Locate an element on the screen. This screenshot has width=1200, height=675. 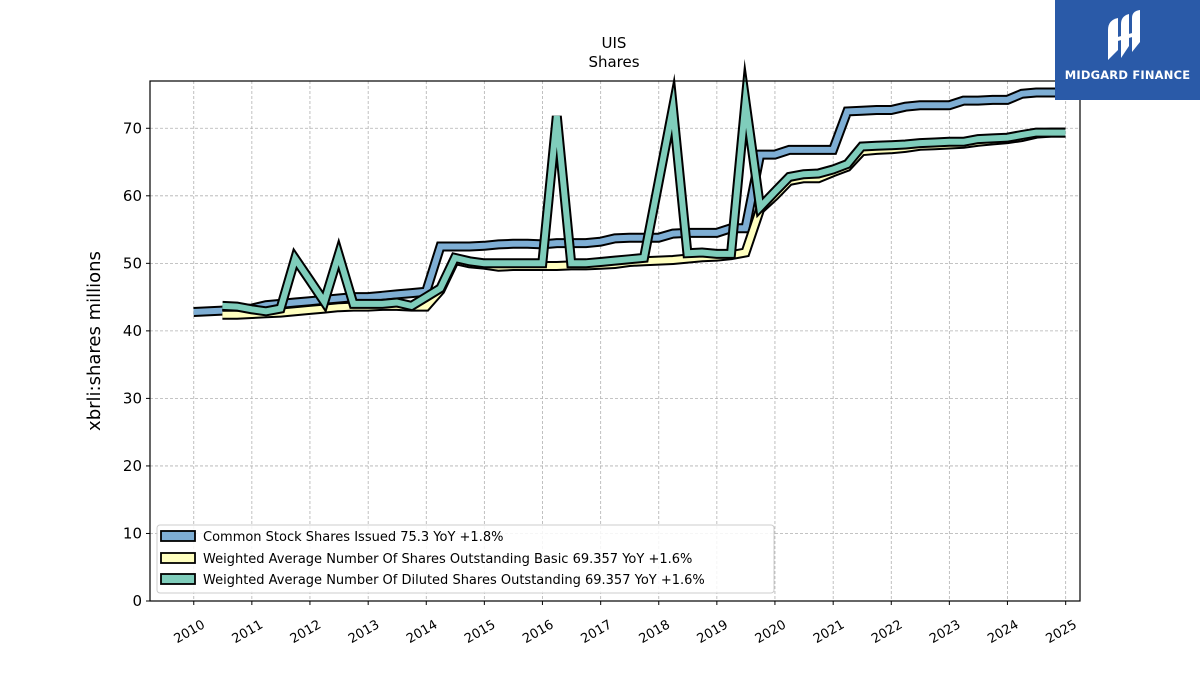
y-axis-label: xbrli:shares millions is located at coordinates (94, 341).